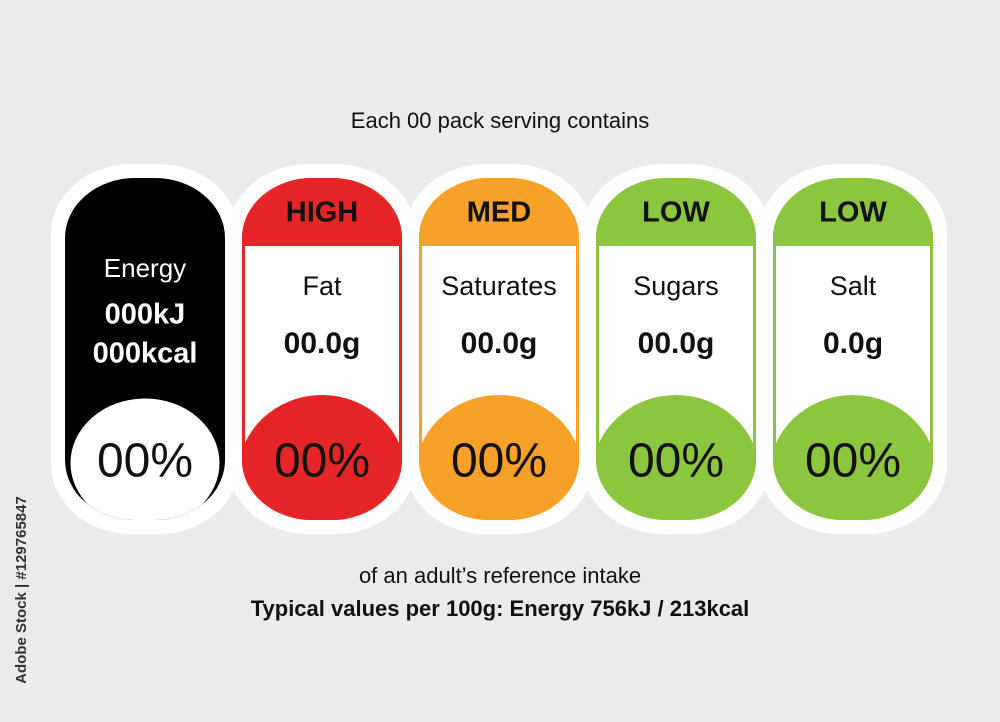  I want to click on nutrient-name: Saturates, so click(499, 286).